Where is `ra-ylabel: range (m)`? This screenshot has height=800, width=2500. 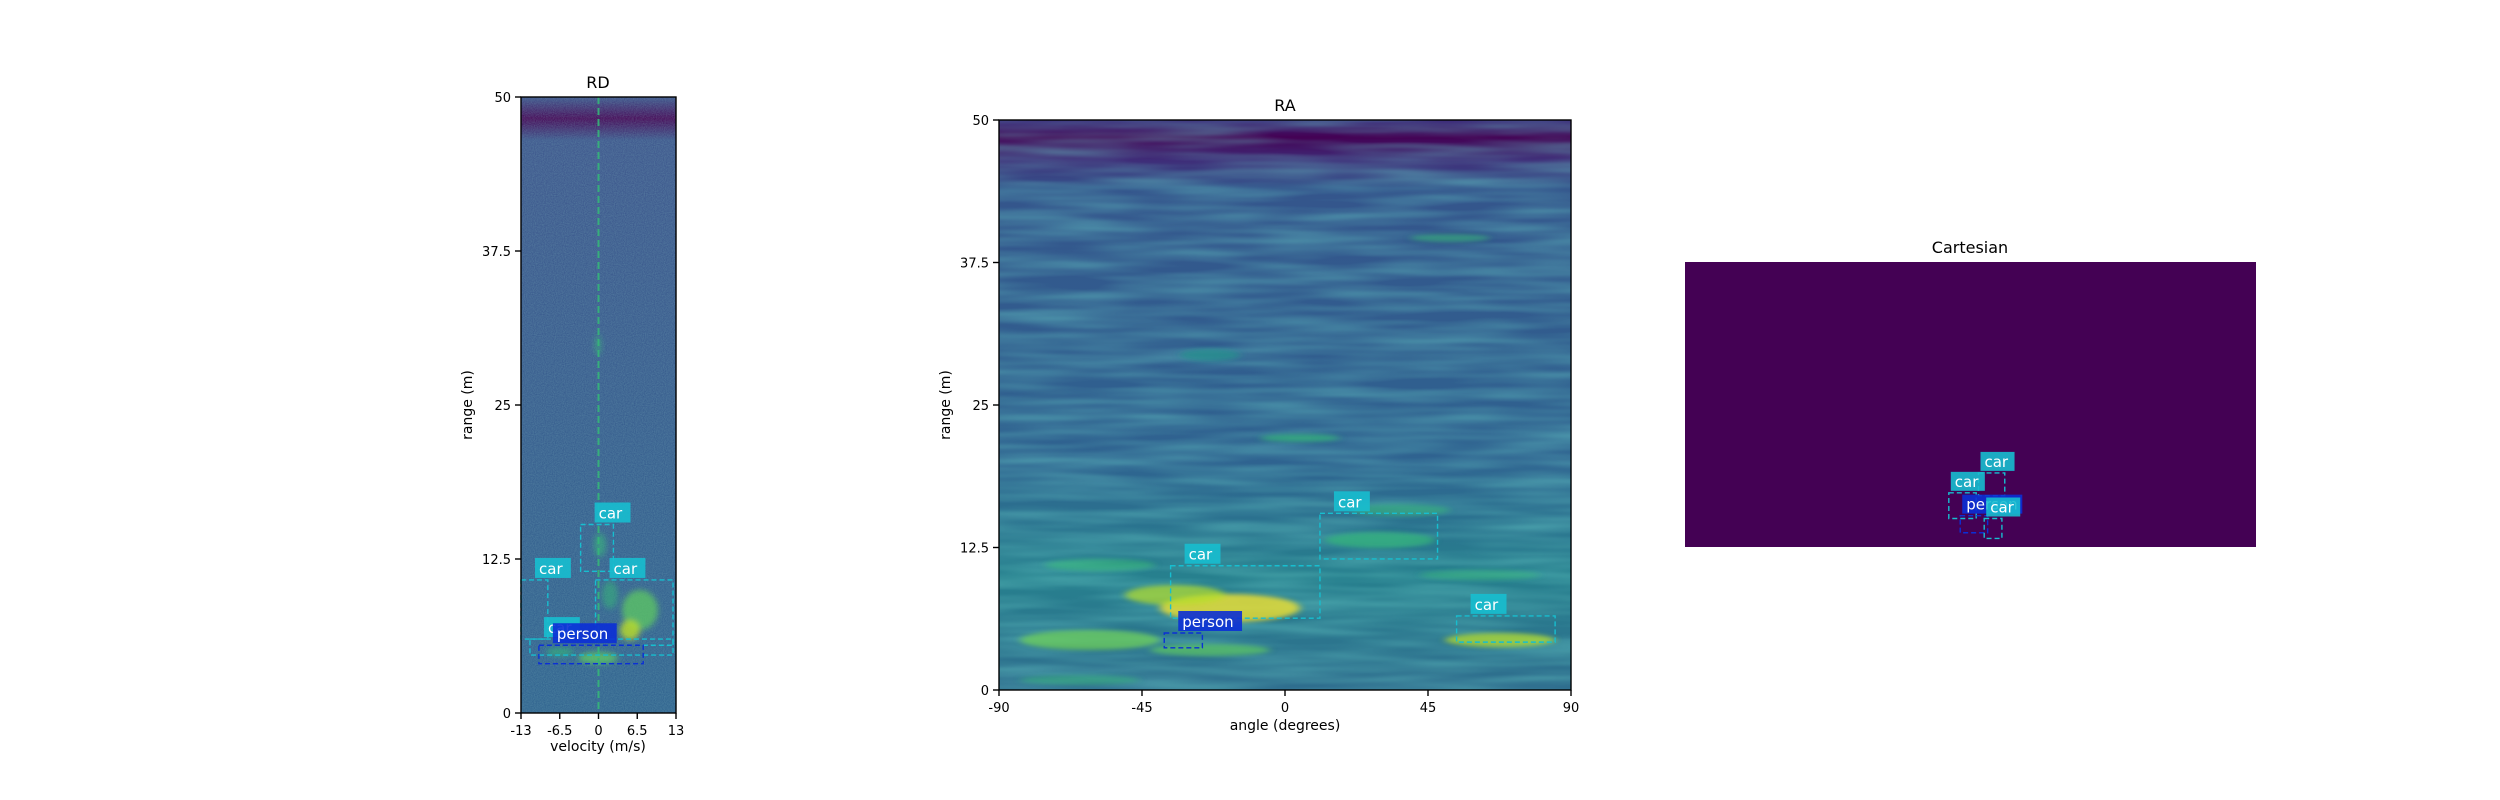 ra-ylabel: range (m) is located at coordinates (946, 405).